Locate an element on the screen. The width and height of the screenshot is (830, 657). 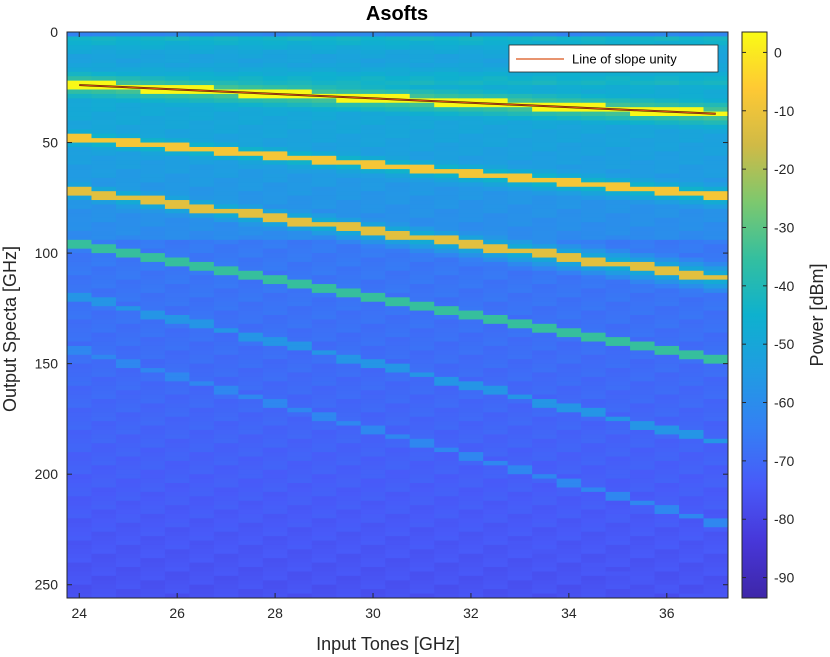
y-tick-label: 150 is located at coordinates (47, 364).